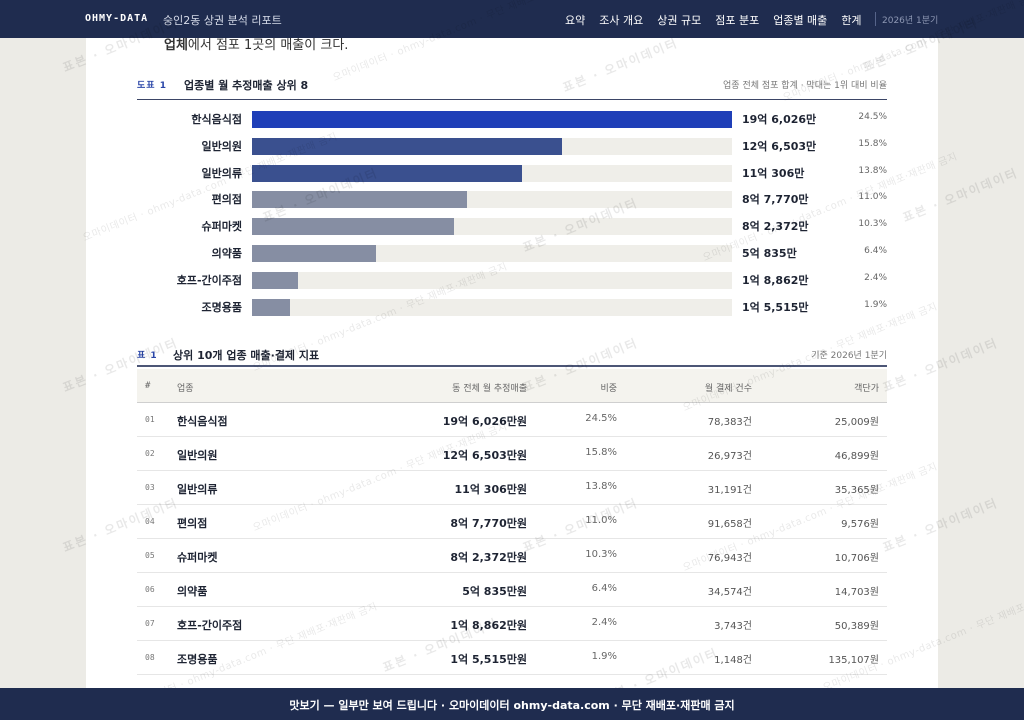 The height and width of the screenshot is (720, 1024). Describe the element at coordinates (775, 227) in the screenshot. I see `bar-value-label: 8억 2,372만` at that location.